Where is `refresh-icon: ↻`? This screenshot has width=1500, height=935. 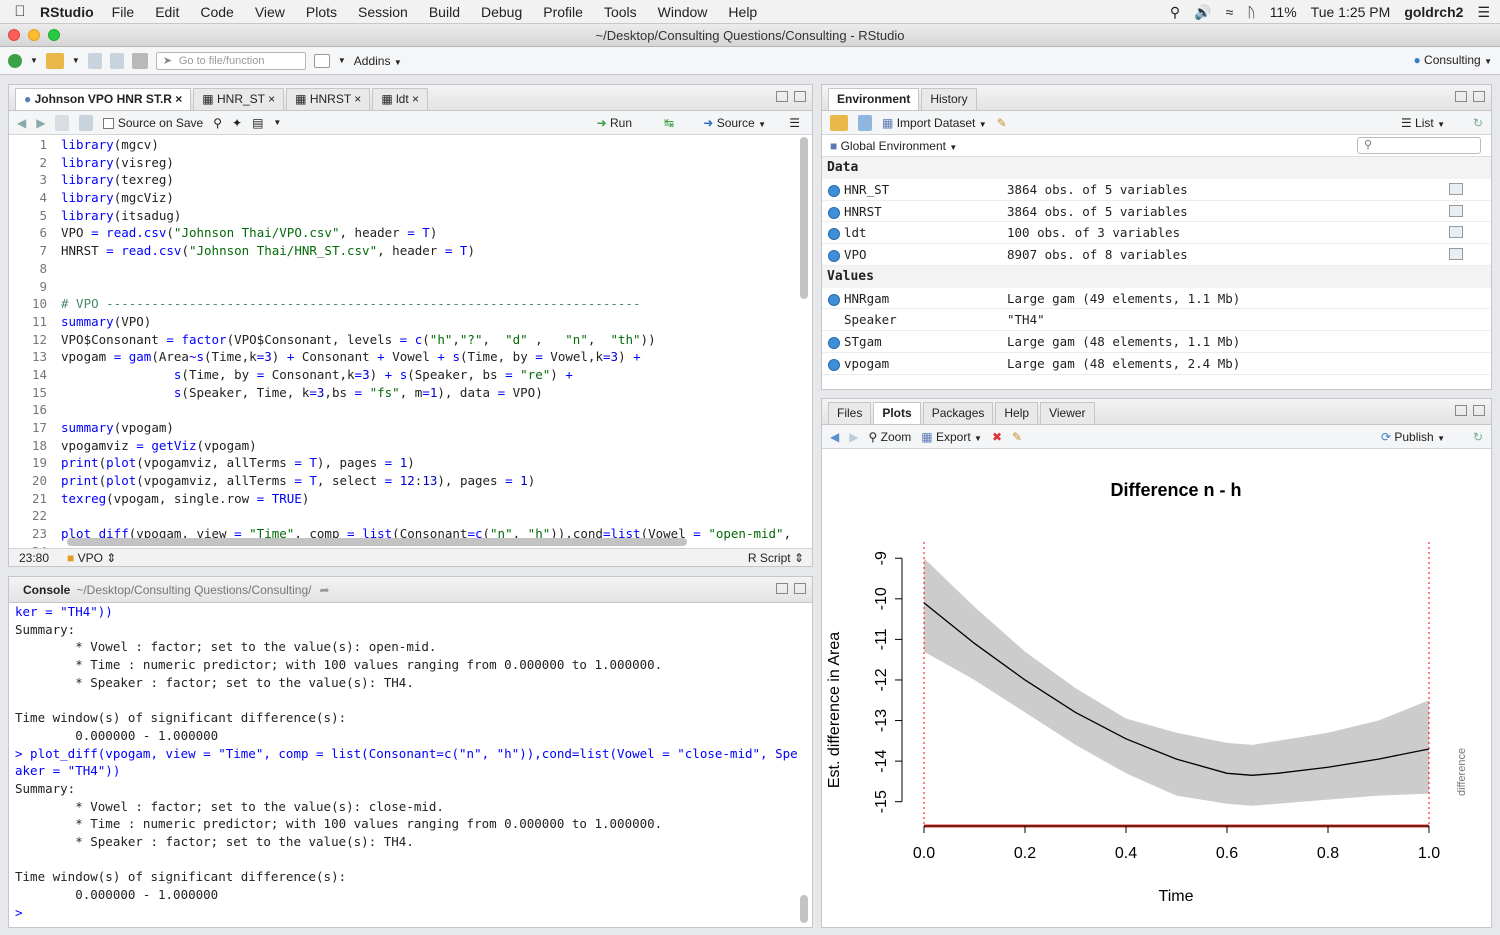 refresh-icon: ↻ is located at coordinates (1477, 436).